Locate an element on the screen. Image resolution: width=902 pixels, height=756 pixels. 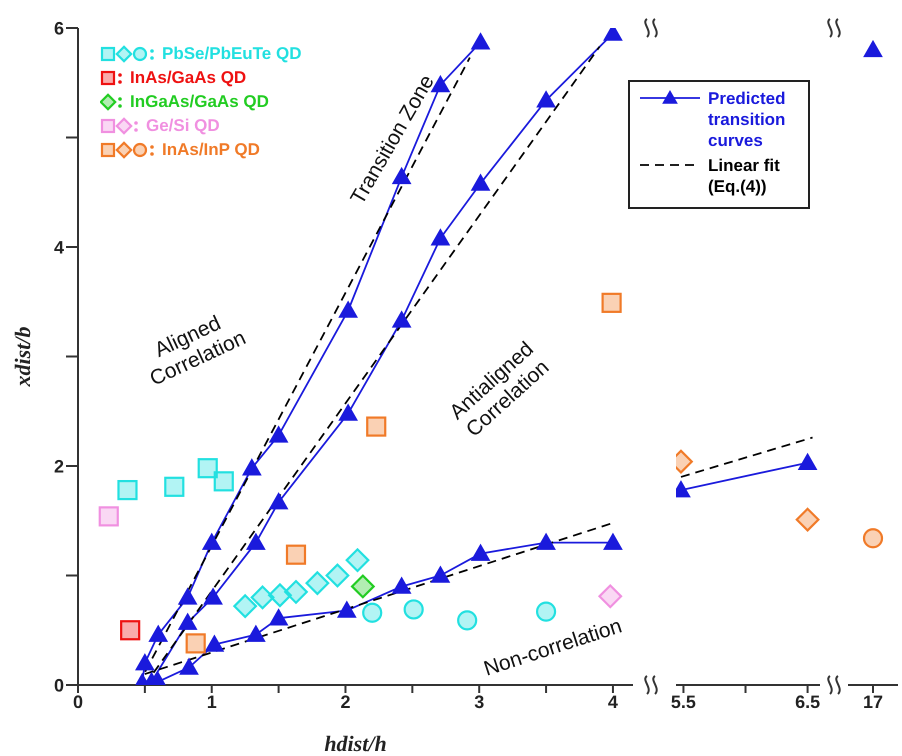
legend-label: InAs/InP QD is located at coordinates (211, 150).